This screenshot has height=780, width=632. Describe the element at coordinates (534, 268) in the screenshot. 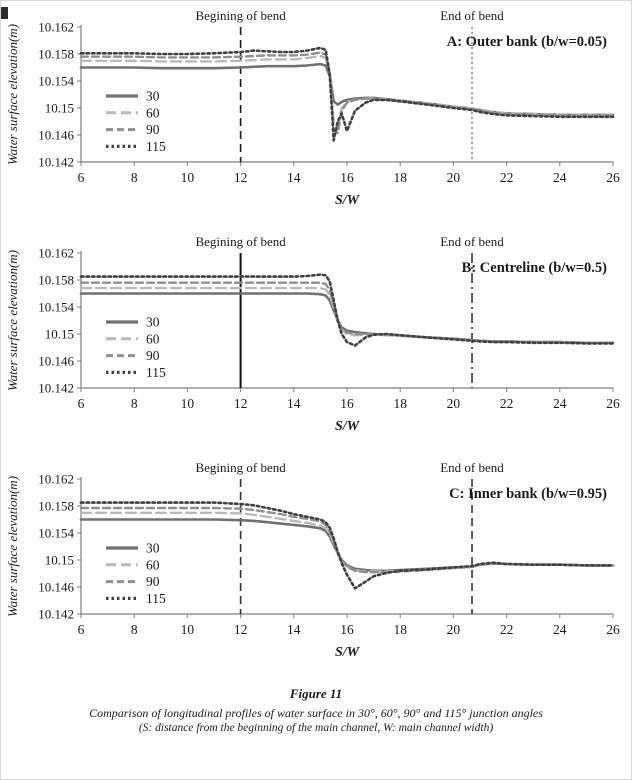

I see `panel-label: B: Centreline (b/w=0.5)` at that location.